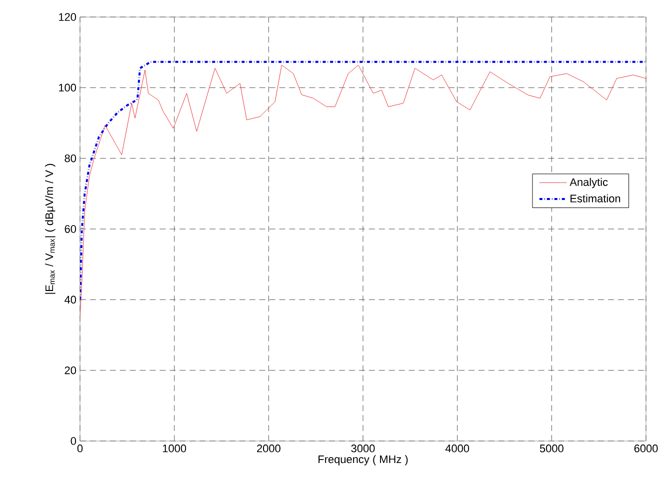 This screenshot has width=666, height=489. Describe the element at coordinates (73, 441) in the screenshot. I see `y-tick-label: 0` at that location.